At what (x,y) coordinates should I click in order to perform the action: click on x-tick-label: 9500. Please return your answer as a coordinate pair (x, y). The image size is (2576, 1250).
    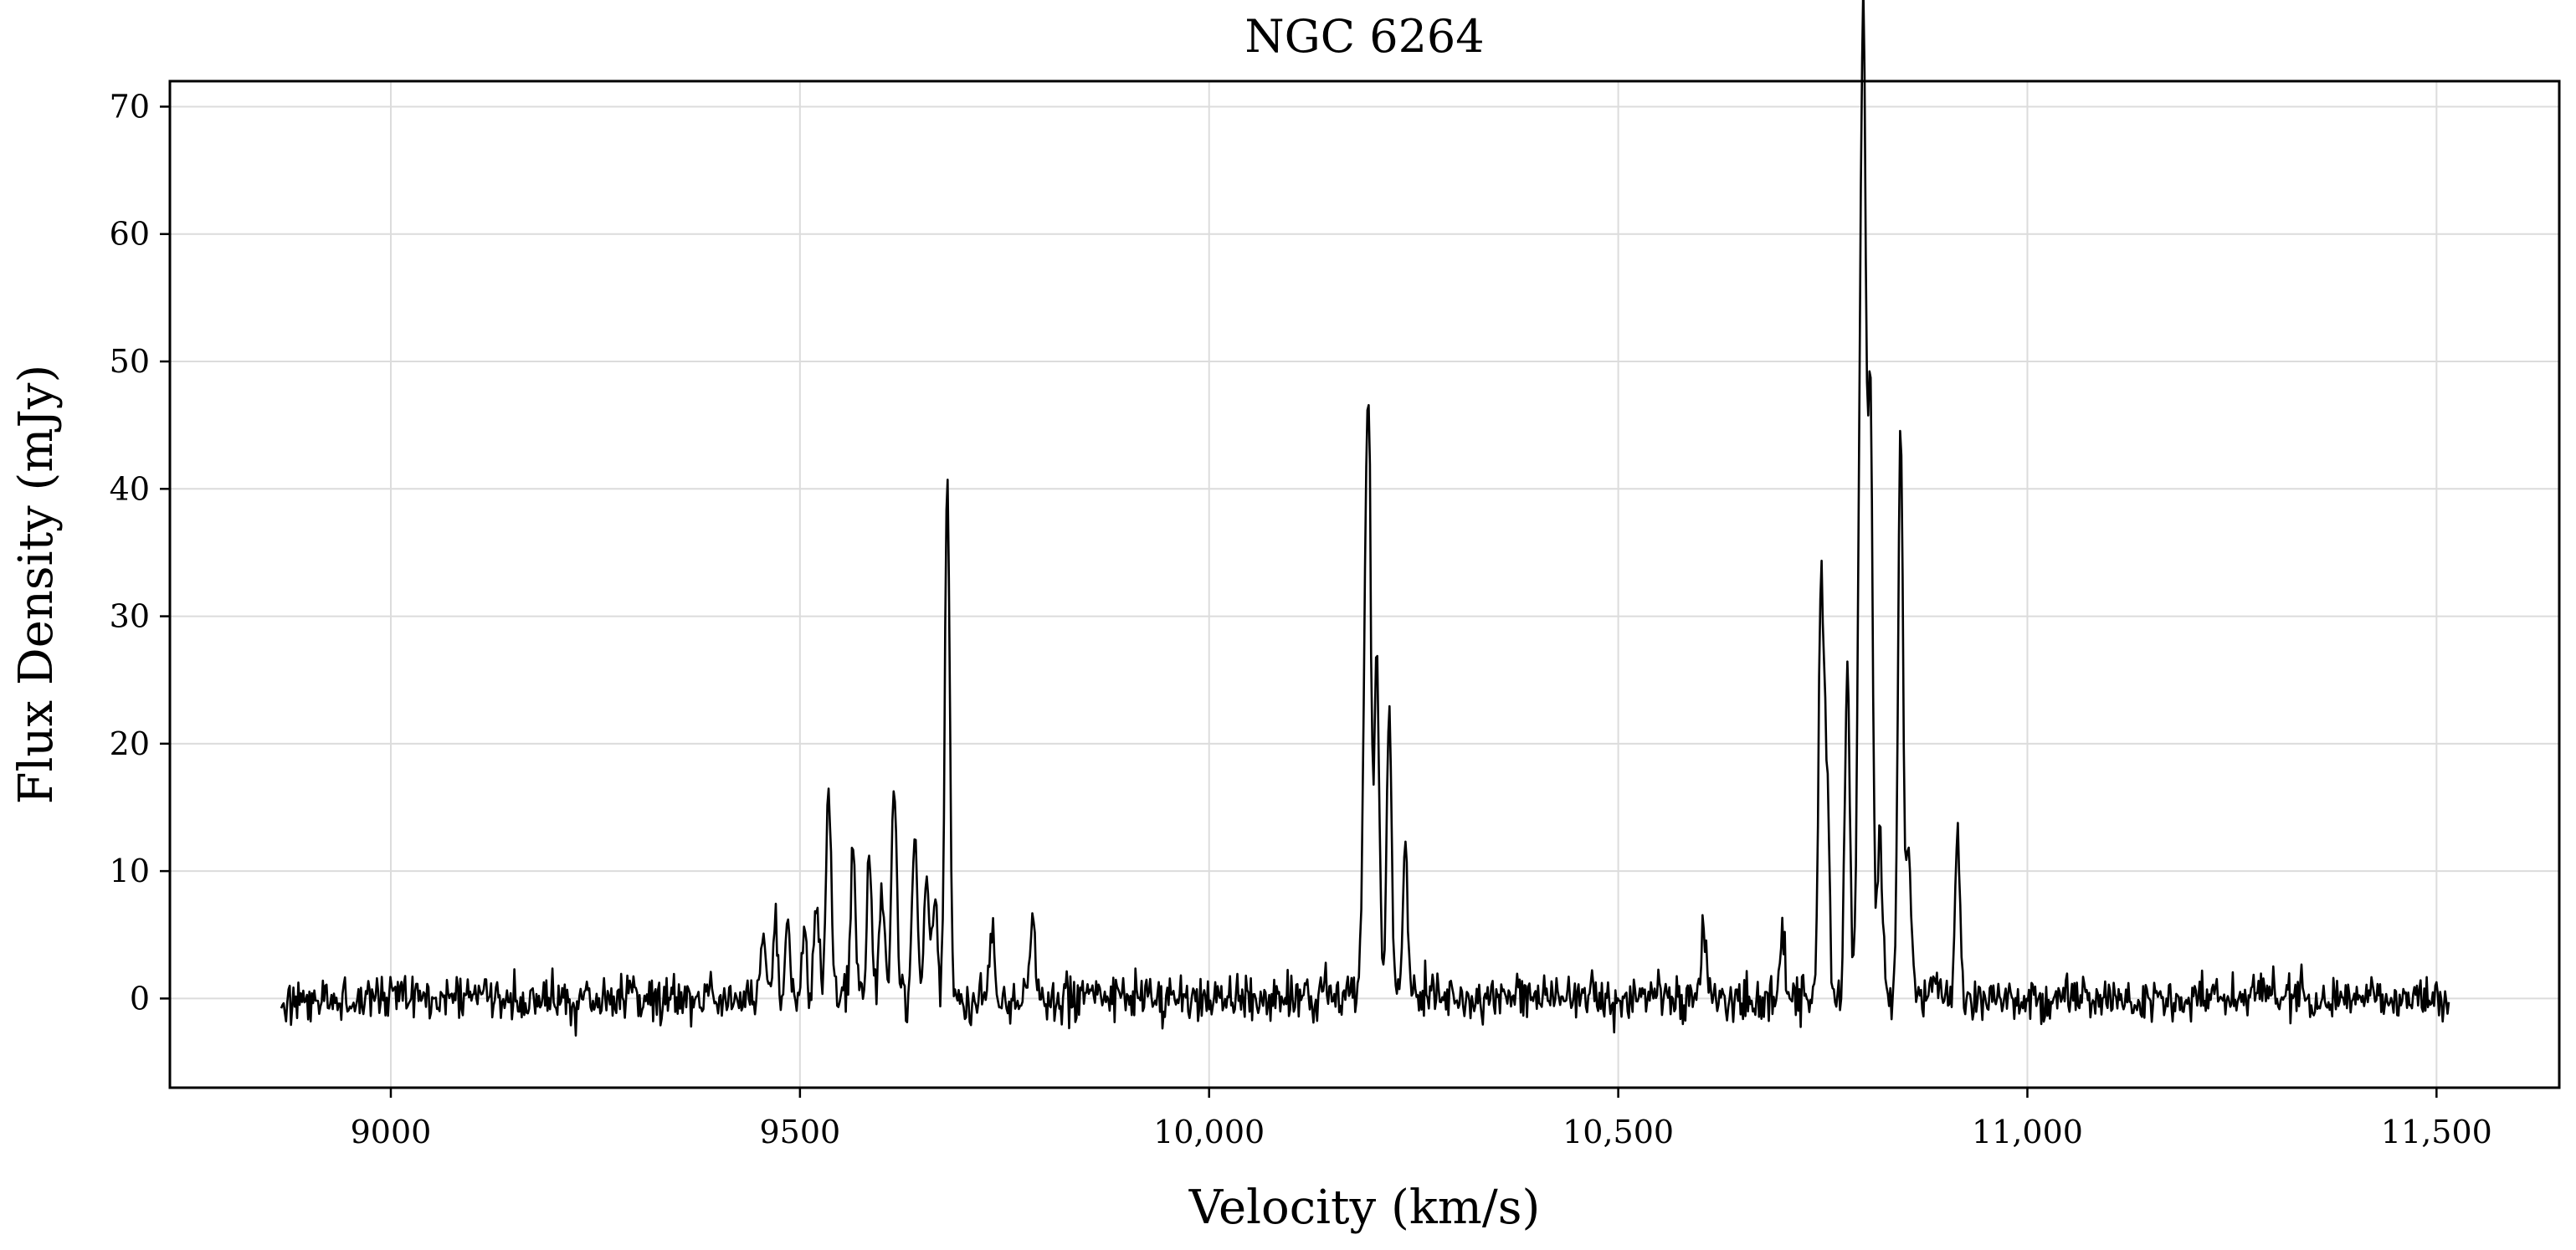
    Looking at the image, I should click on (800, 1132).